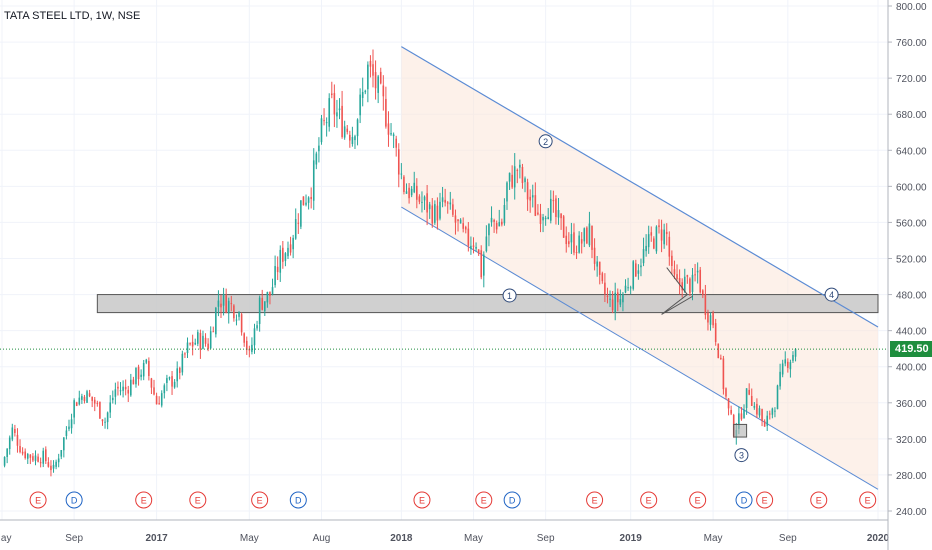  I want to click on wave-label-text: 2, so click(545, 142).